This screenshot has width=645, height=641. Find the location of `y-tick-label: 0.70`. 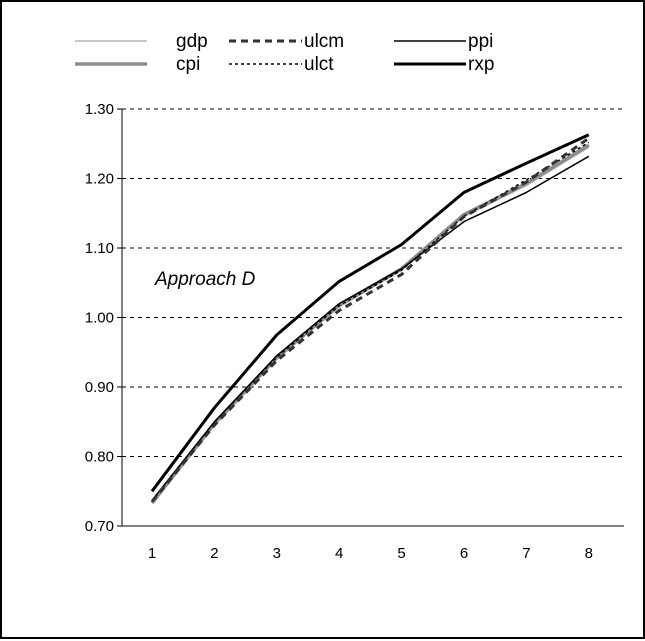

y-tick-label: 0.70 is located at coordinates (99, 526).